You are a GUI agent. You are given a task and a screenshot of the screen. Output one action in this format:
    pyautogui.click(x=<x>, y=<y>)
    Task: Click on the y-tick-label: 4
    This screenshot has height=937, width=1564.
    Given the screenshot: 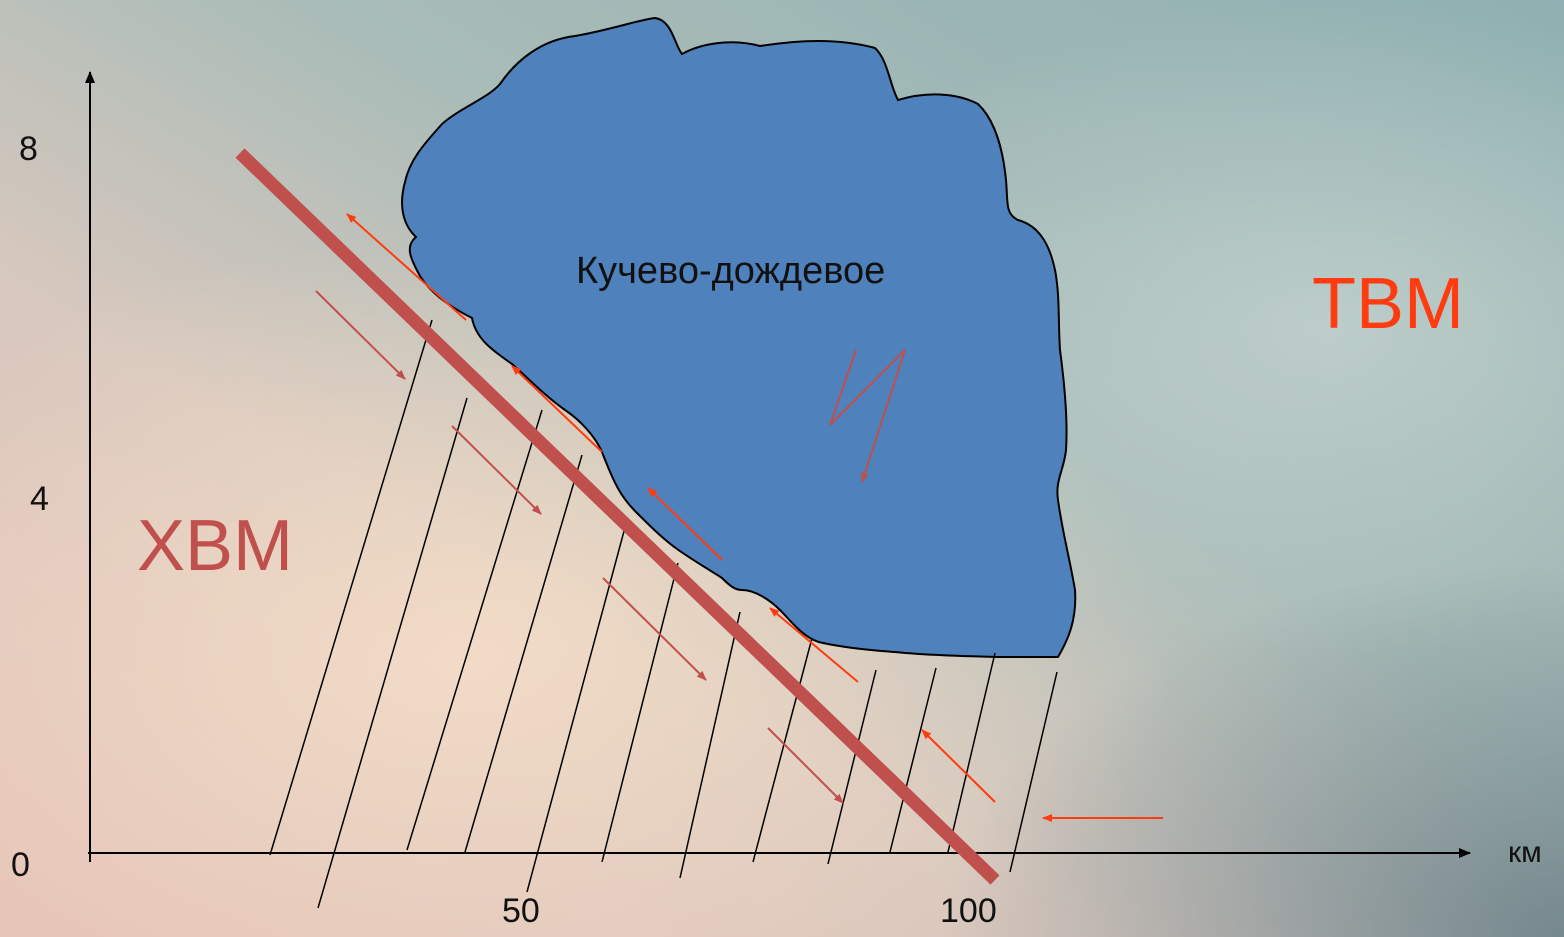 What is the action you would take?
    pyautogui.click(x=39, y=499)
    